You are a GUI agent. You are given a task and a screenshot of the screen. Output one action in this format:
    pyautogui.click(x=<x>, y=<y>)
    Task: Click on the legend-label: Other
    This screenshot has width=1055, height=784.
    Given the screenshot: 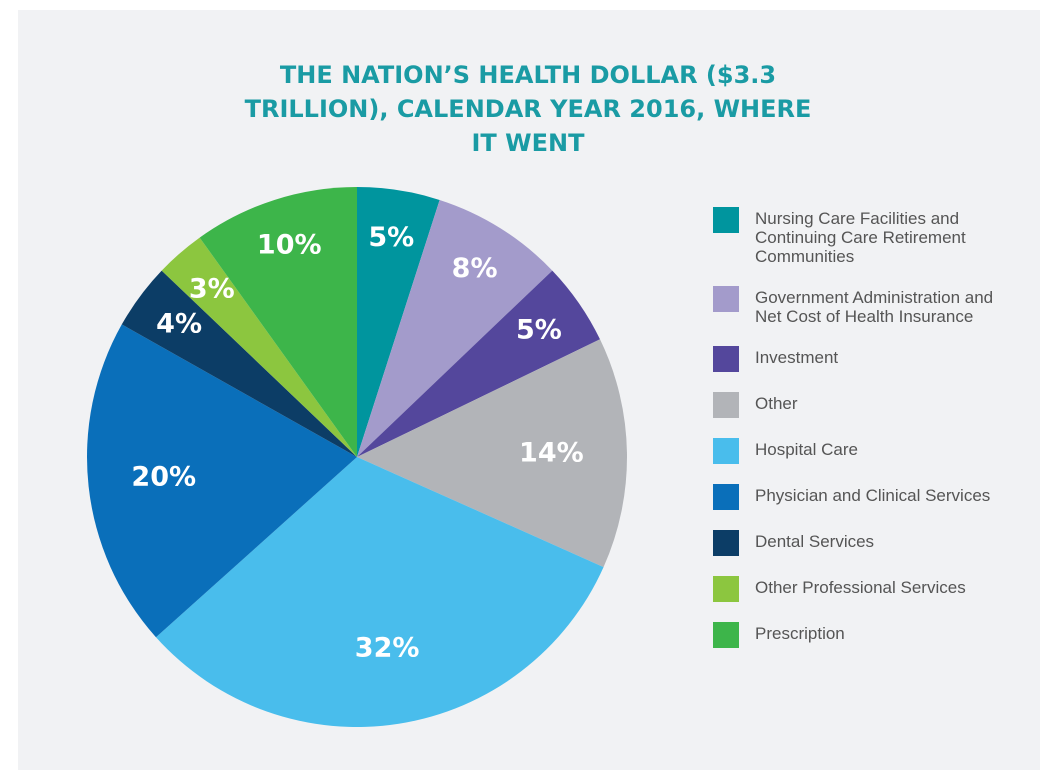 What is the action you would take?
    pyautogui.click(x=776, y=403)
    